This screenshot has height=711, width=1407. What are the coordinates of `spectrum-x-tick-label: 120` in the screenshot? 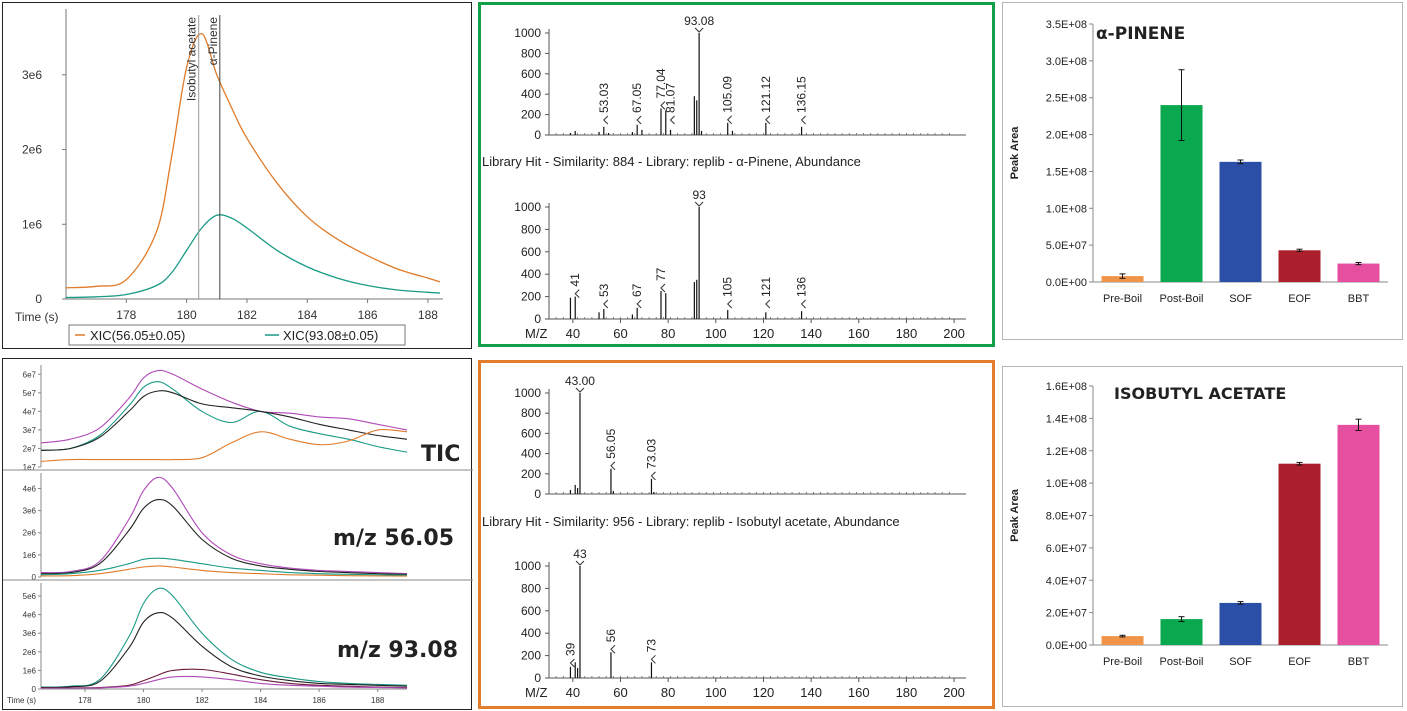 It's located at (764, 692).